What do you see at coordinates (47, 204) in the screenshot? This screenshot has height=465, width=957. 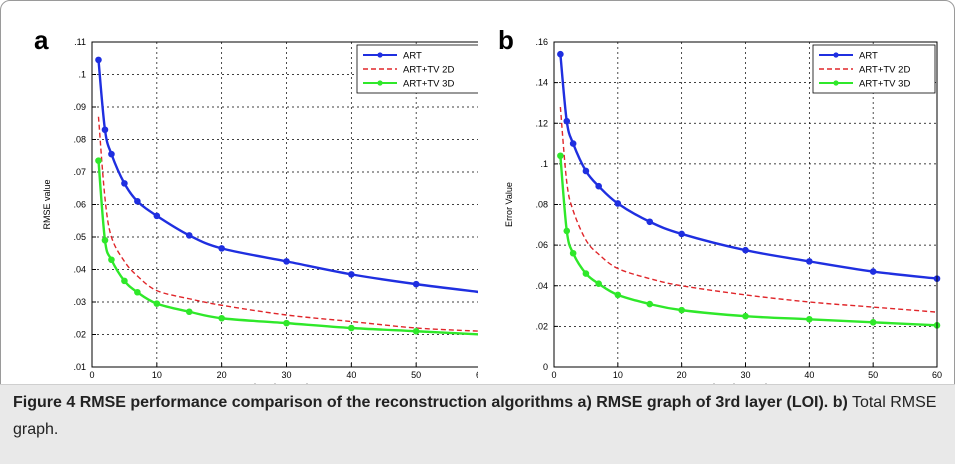 I see `y-axis-label: RMSE value` at bounding box center [47, 204].